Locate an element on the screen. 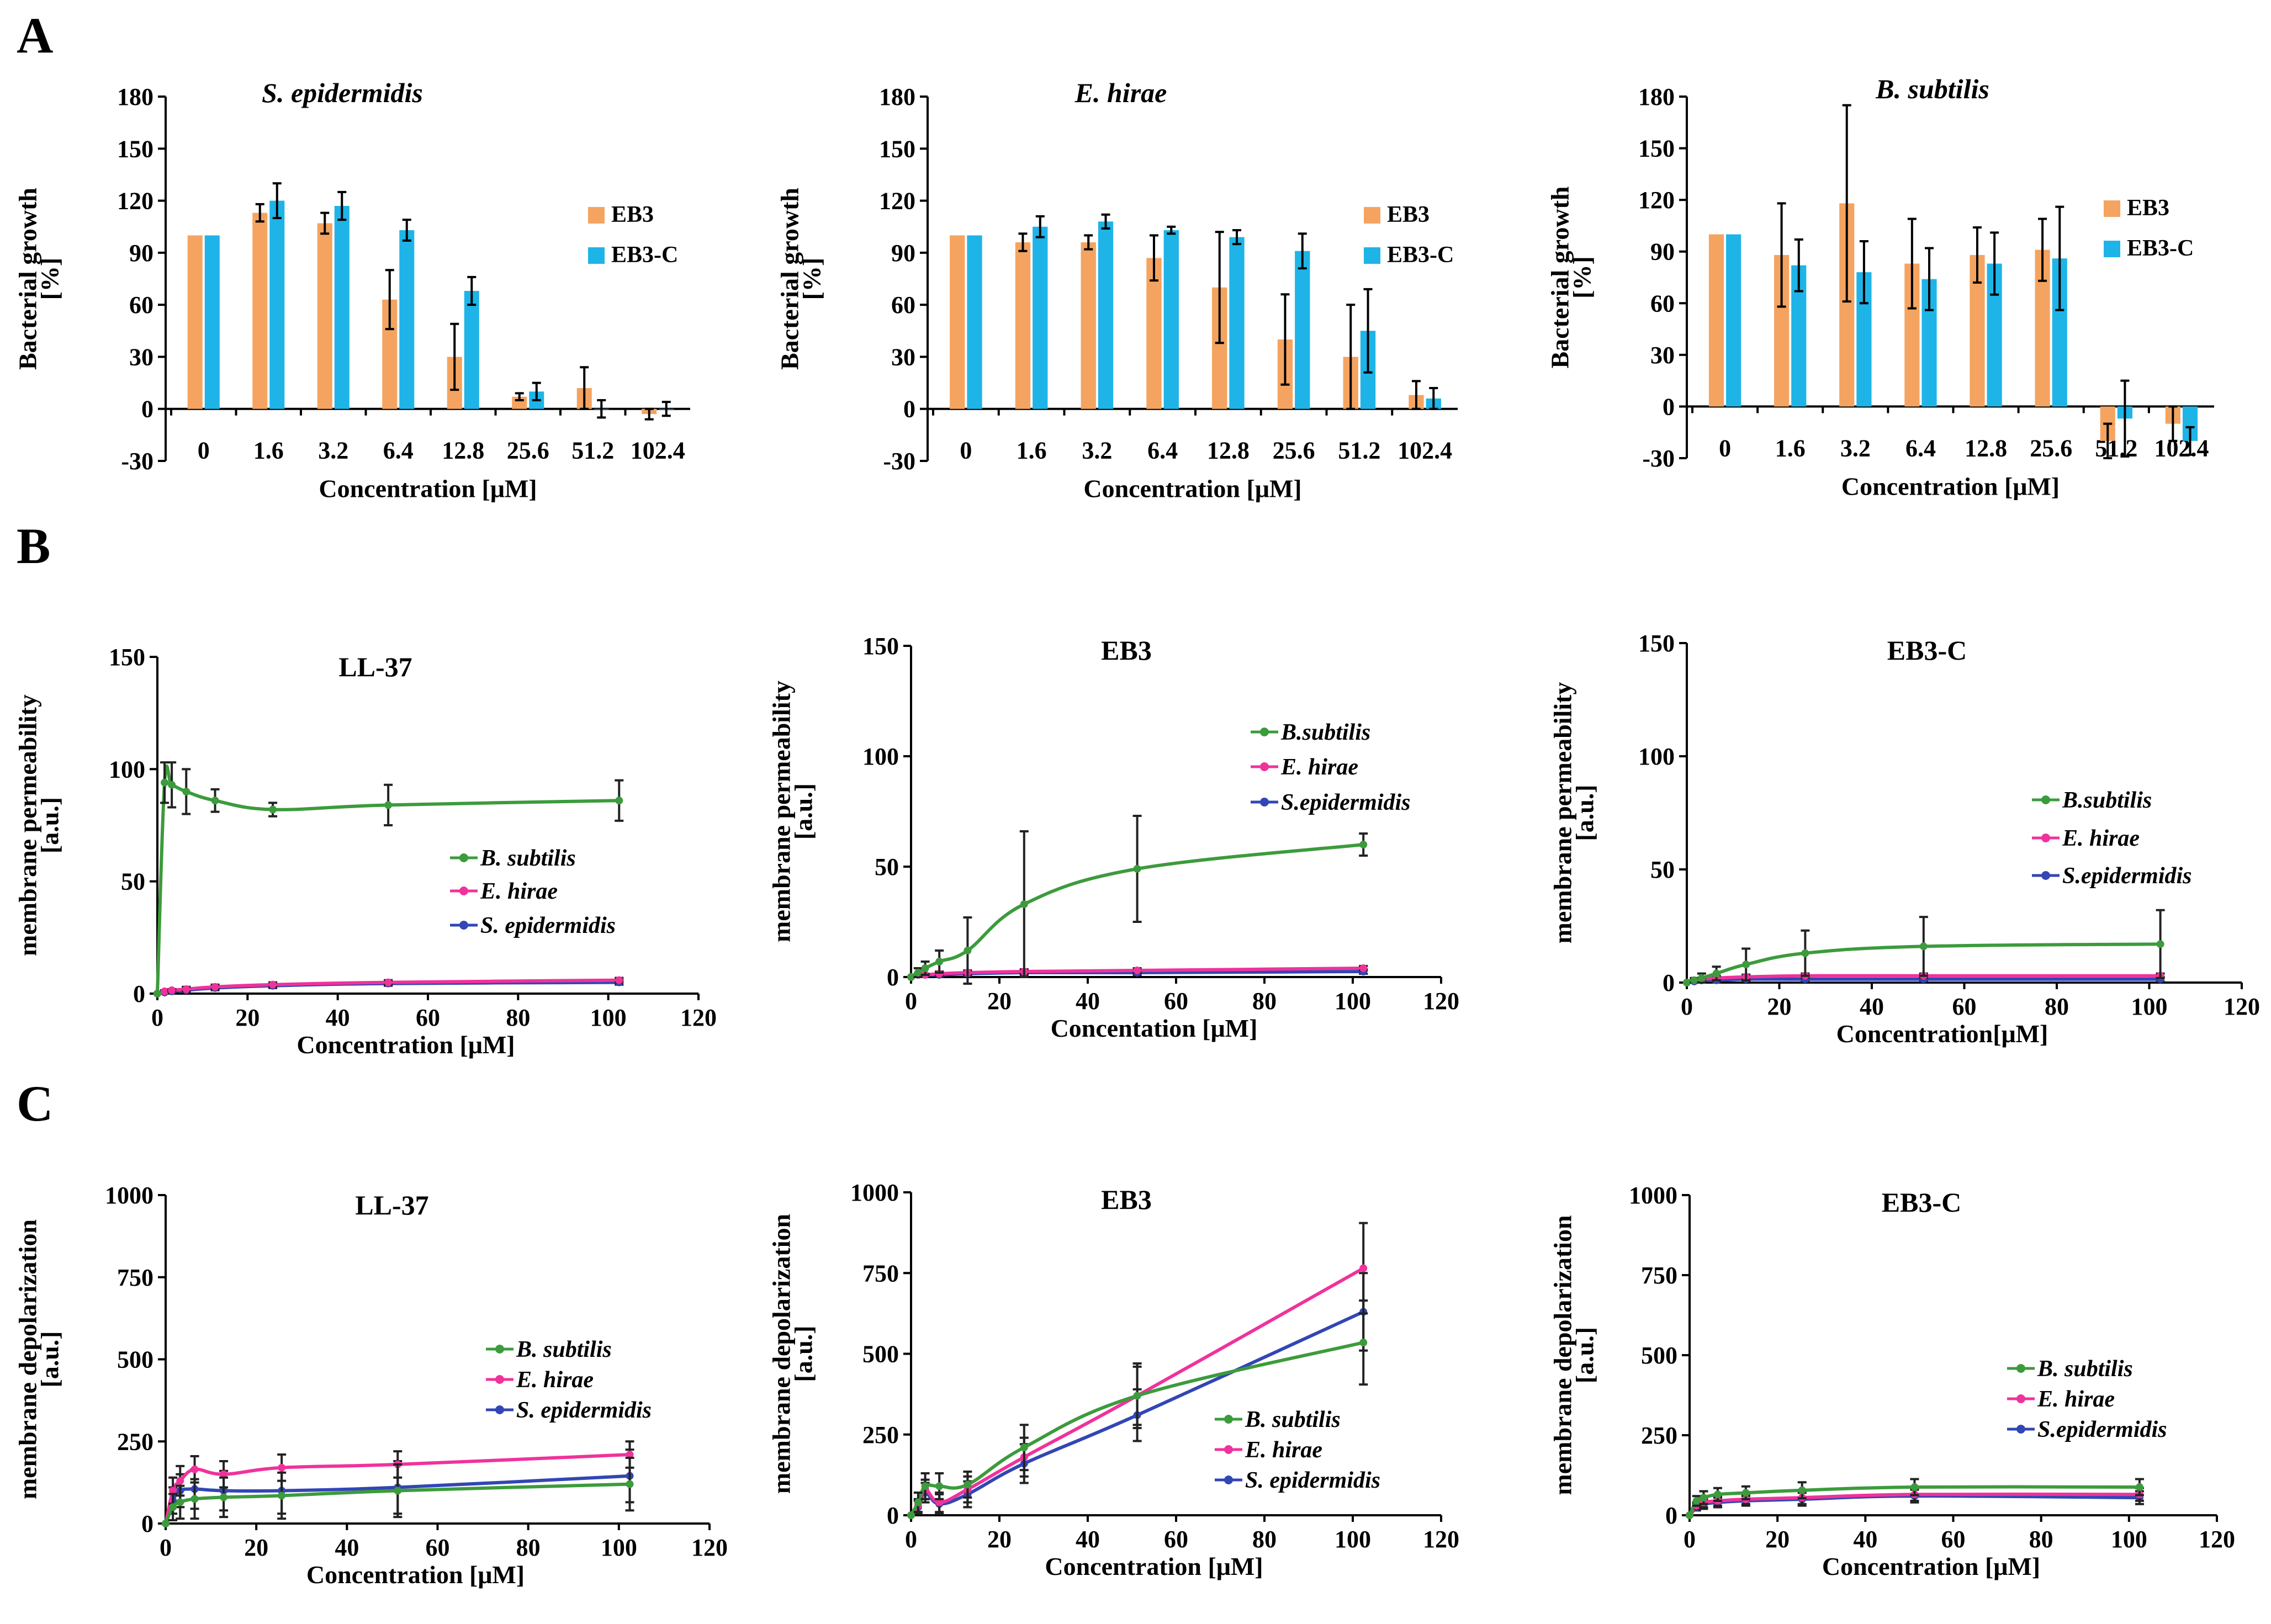 The image size is (2271, 1624). legend-label: B. subtilis is located at coordinates (528, 858).